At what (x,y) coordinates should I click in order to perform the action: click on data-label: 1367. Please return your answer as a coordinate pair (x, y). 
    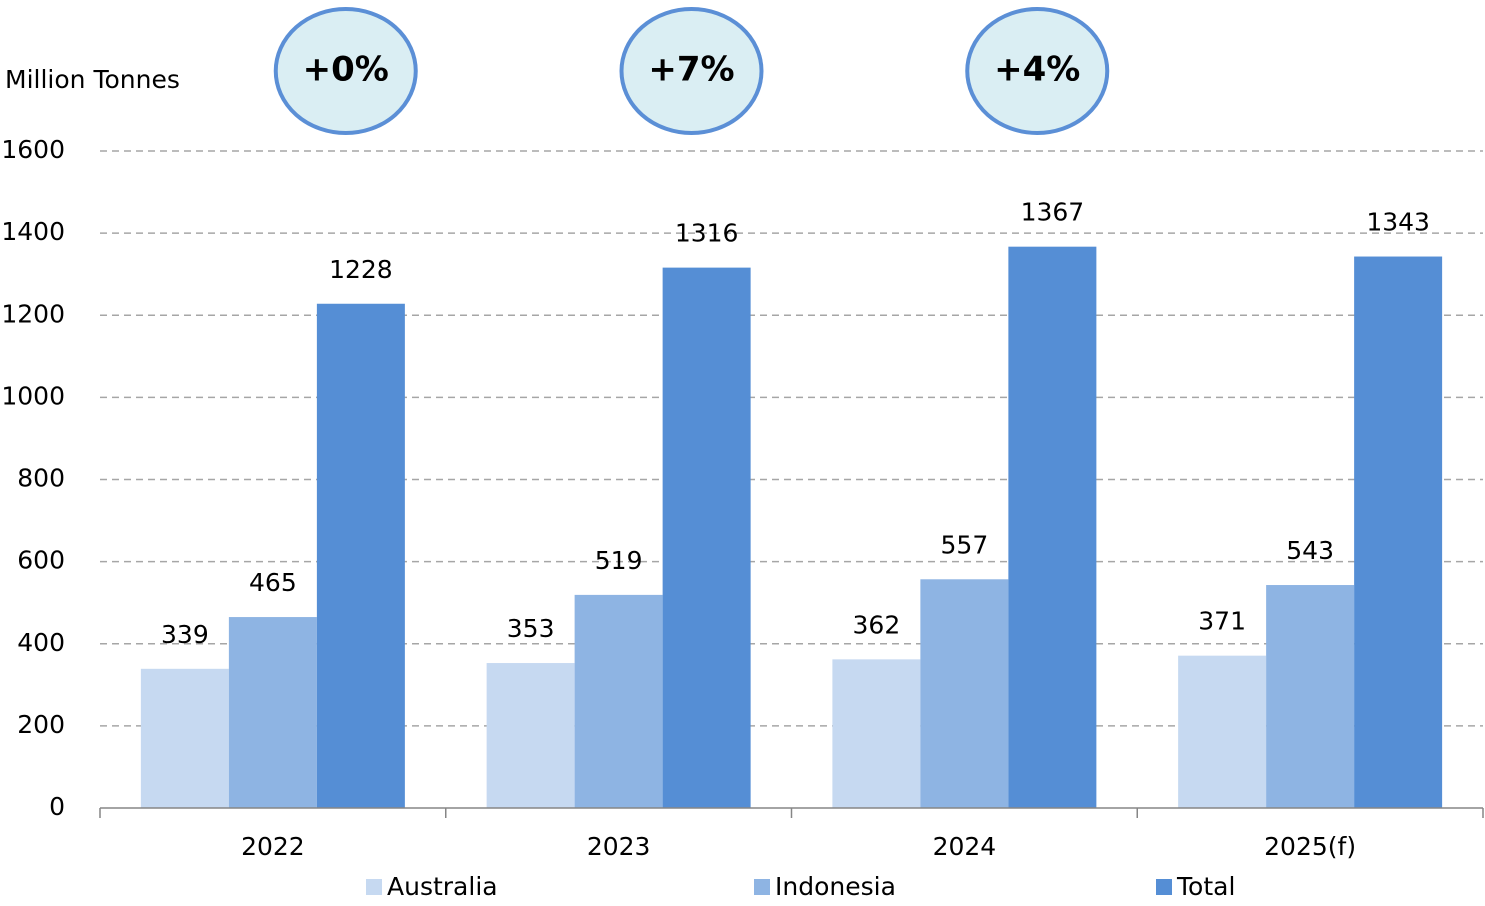
    Looking at the image, I should click on (1053, 212).